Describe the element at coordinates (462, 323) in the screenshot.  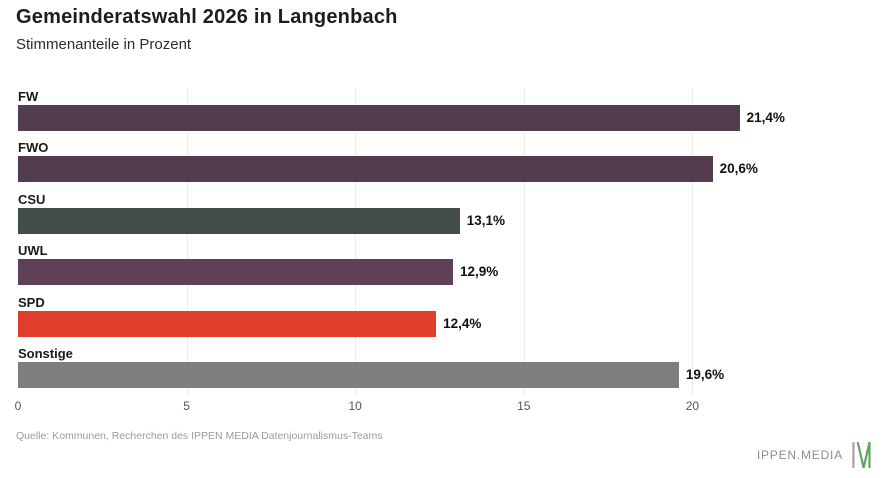
I see `value-label: 12,4%` at that location.